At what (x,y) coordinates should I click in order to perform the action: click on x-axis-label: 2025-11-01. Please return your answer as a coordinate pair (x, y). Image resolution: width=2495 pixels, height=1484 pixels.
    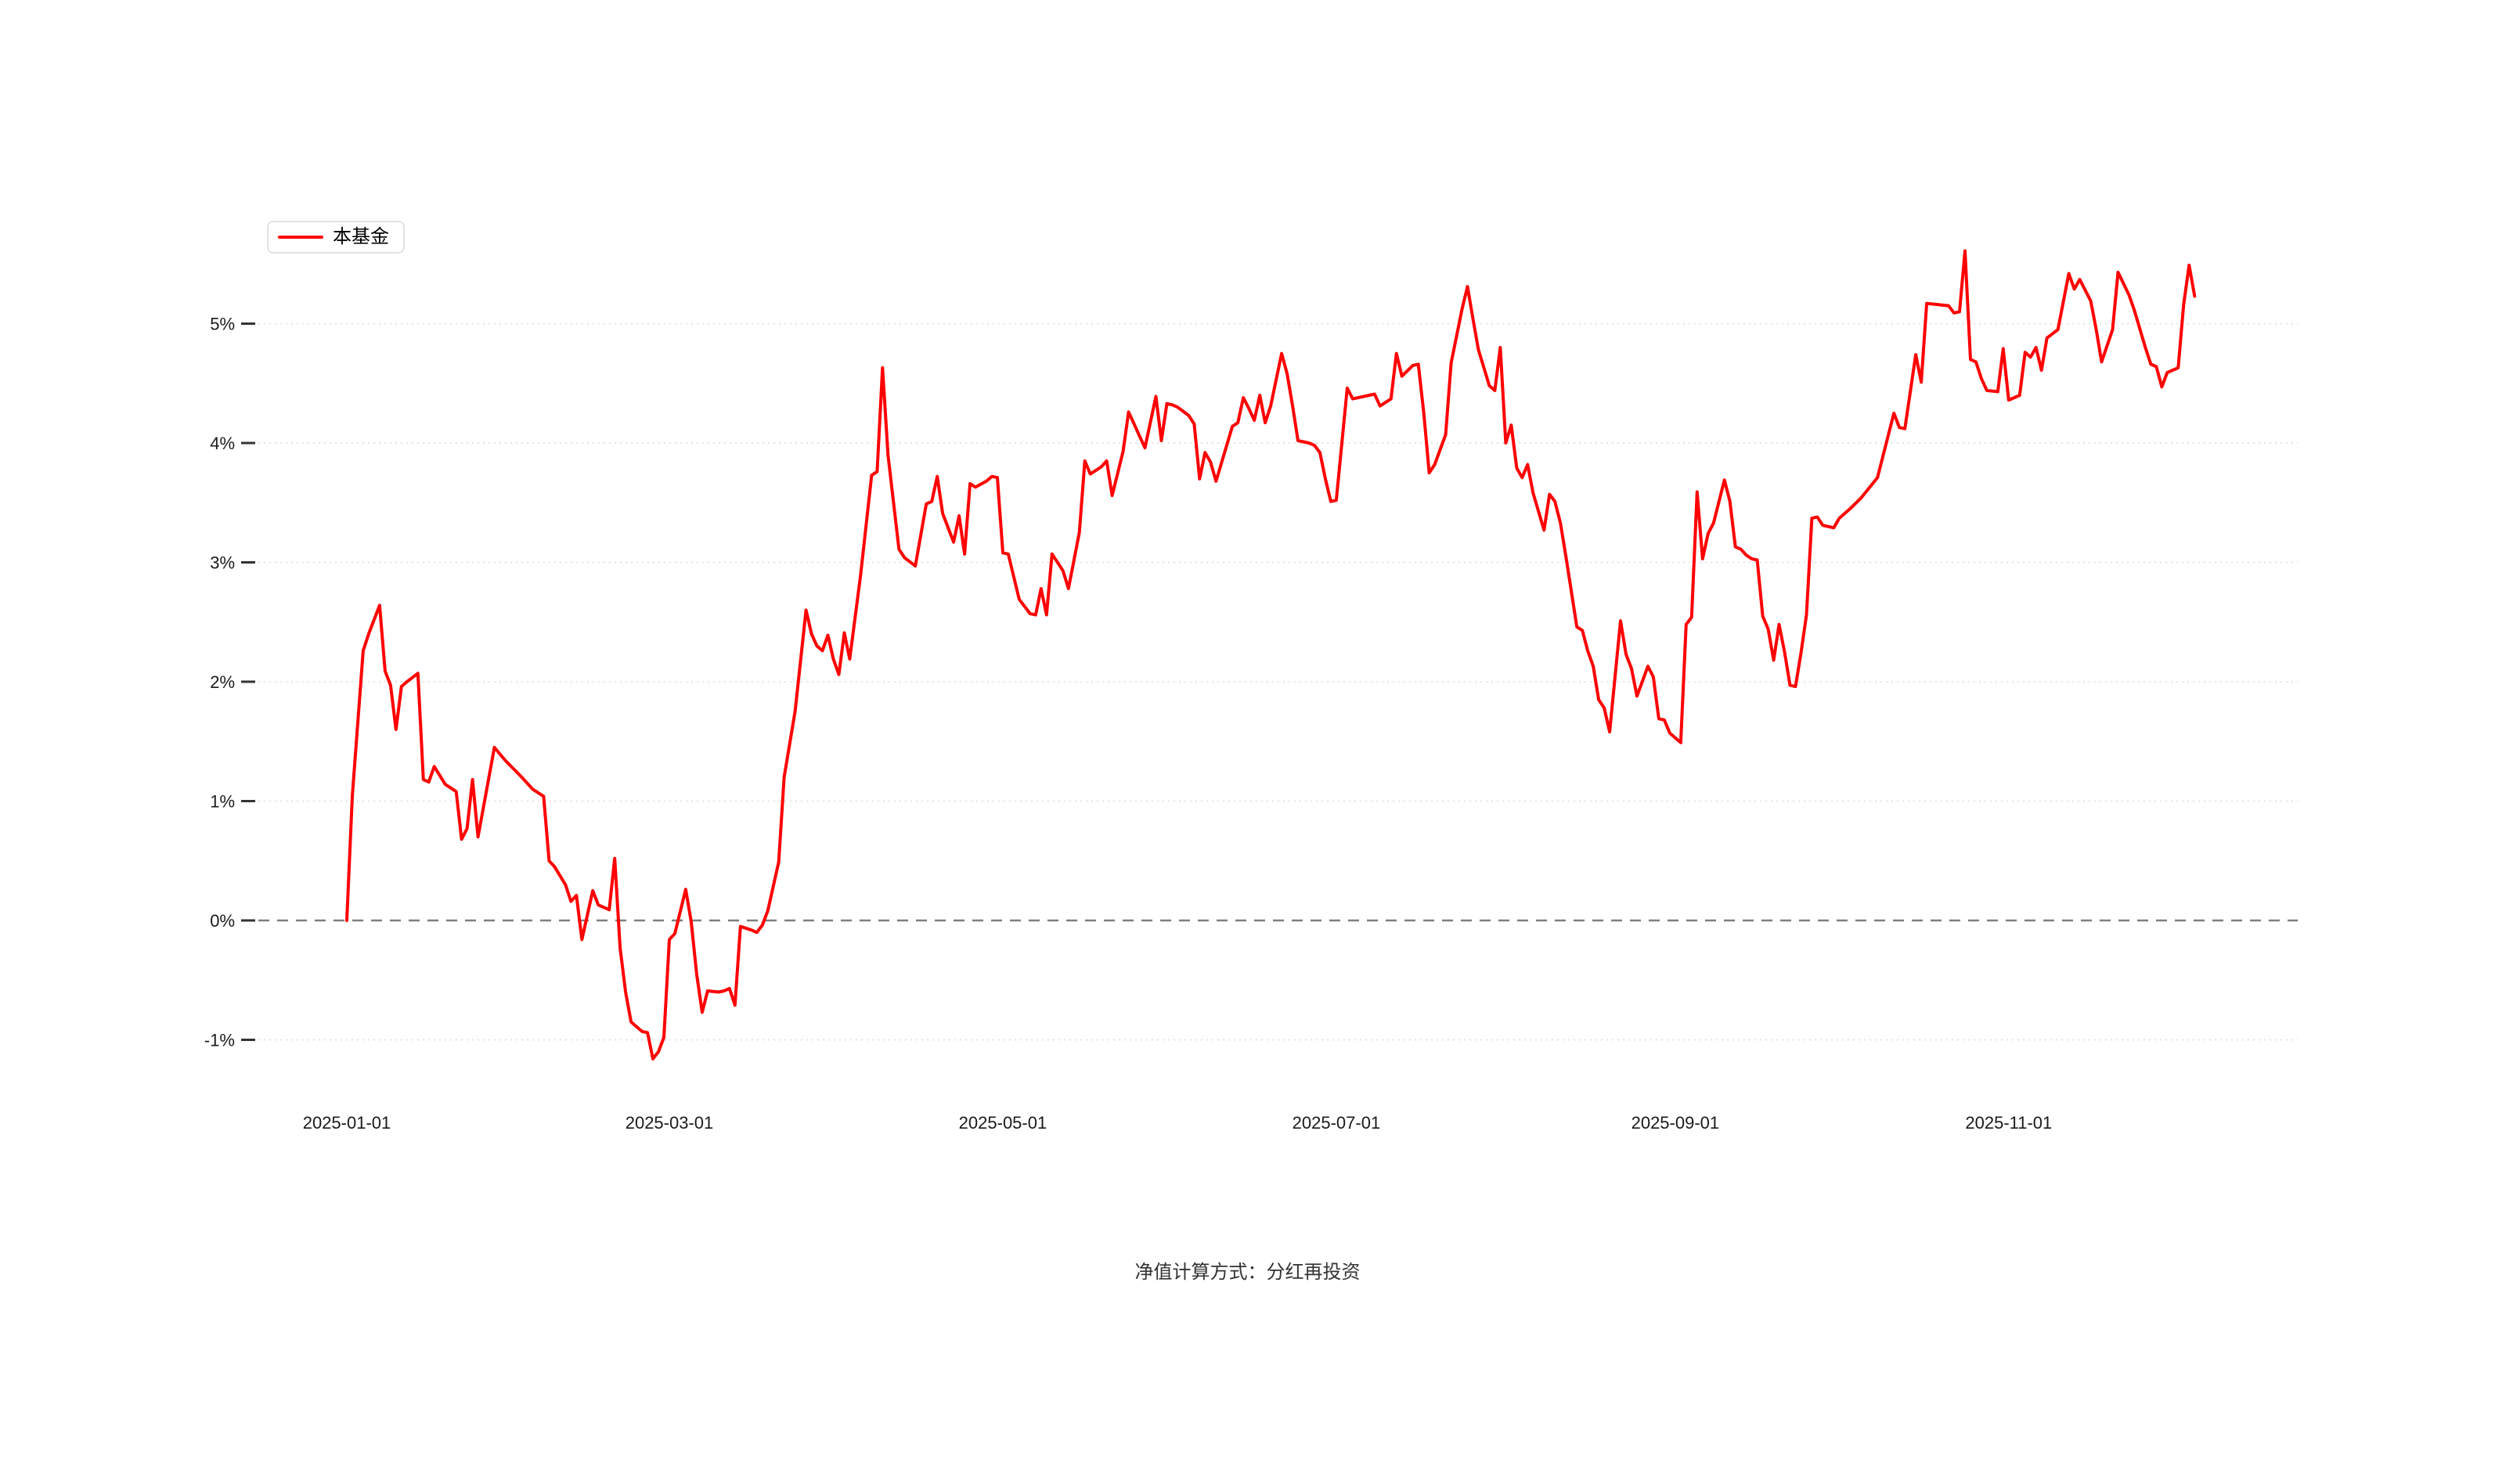
    Looking at the image, I should click on (2009, 1123).